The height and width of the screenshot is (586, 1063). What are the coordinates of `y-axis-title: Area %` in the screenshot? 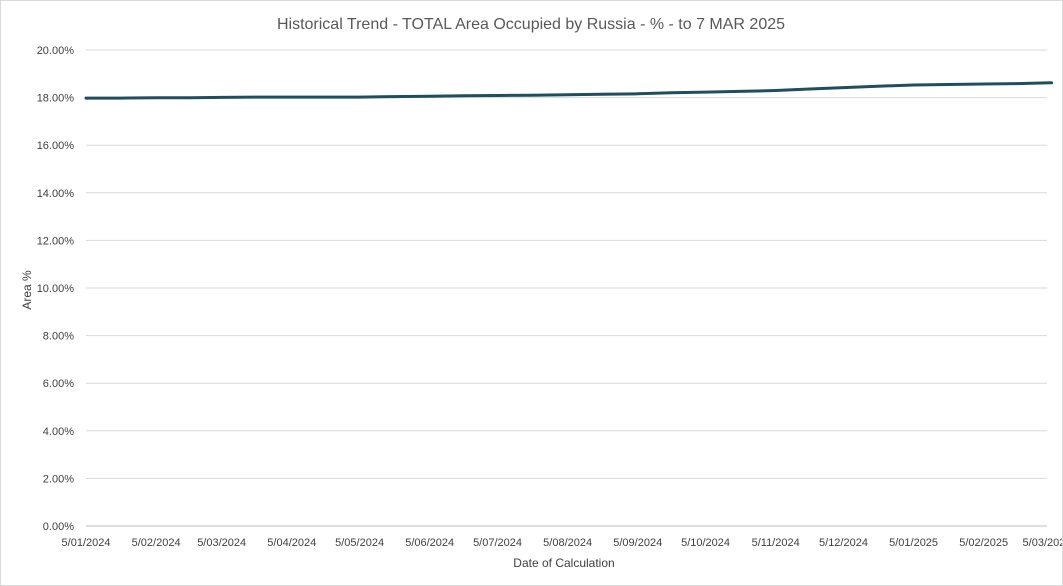 It's located at (27, 290).